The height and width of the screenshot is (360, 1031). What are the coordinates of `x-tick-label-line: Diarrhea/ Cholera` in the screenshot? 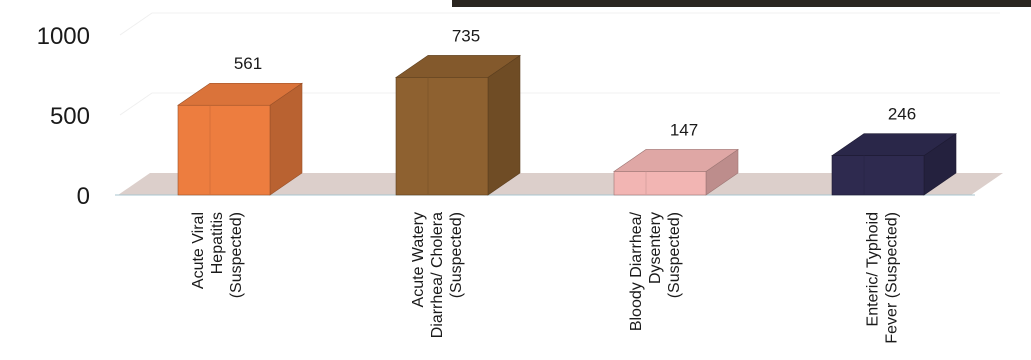 It's located at (437, 275).